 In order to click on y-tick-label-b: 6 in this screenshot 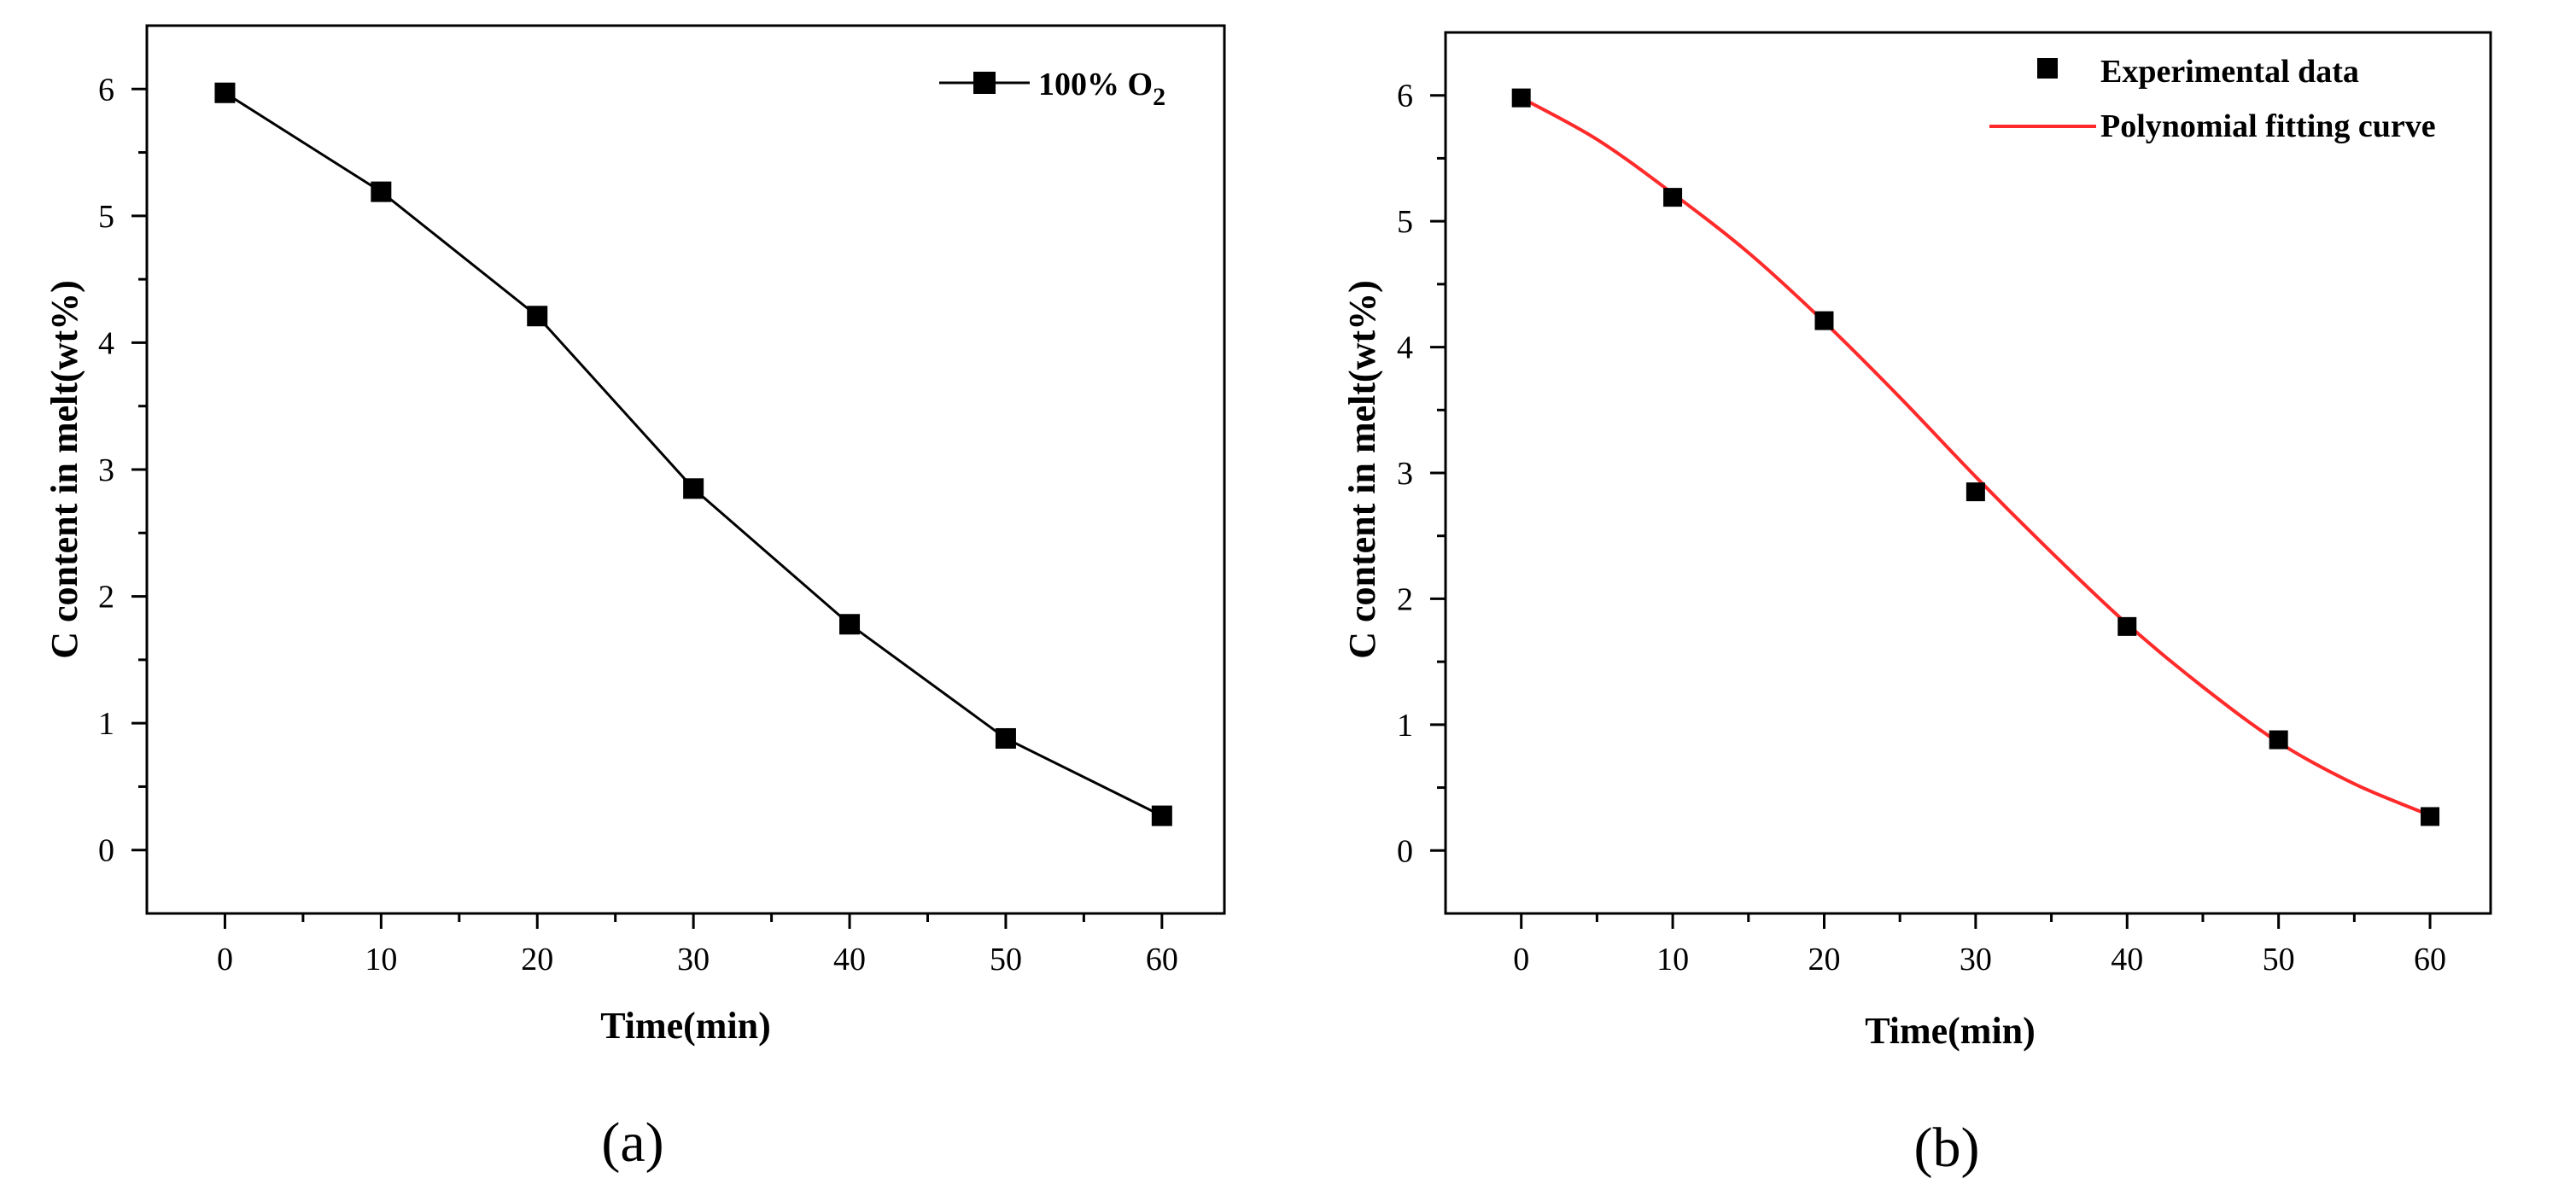, I will do `click(1405, 96)`.